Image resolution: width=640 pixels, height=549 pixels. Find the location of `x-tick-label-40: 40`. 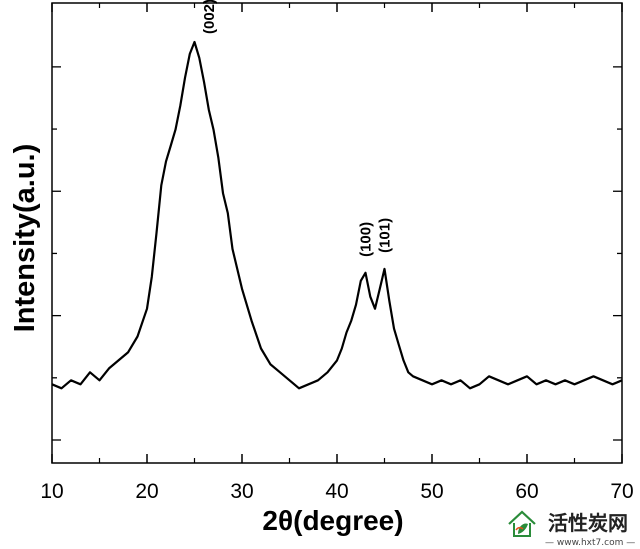

x-tick-label-40: 40 is located at coordinates (336, 491).